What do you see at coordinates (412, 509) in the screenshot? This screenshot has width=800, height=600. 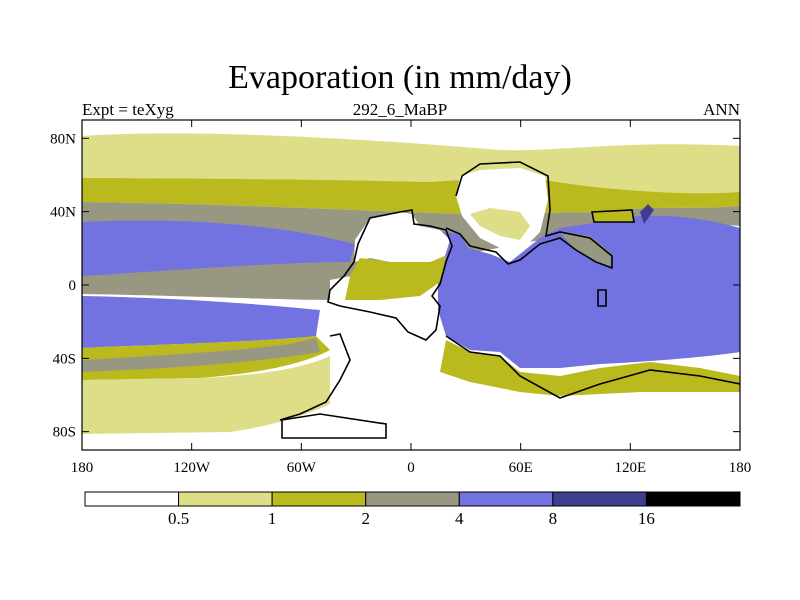 I see `colorbar: 0.5 1 2 4 8 16` at bounding box center [412, 509].